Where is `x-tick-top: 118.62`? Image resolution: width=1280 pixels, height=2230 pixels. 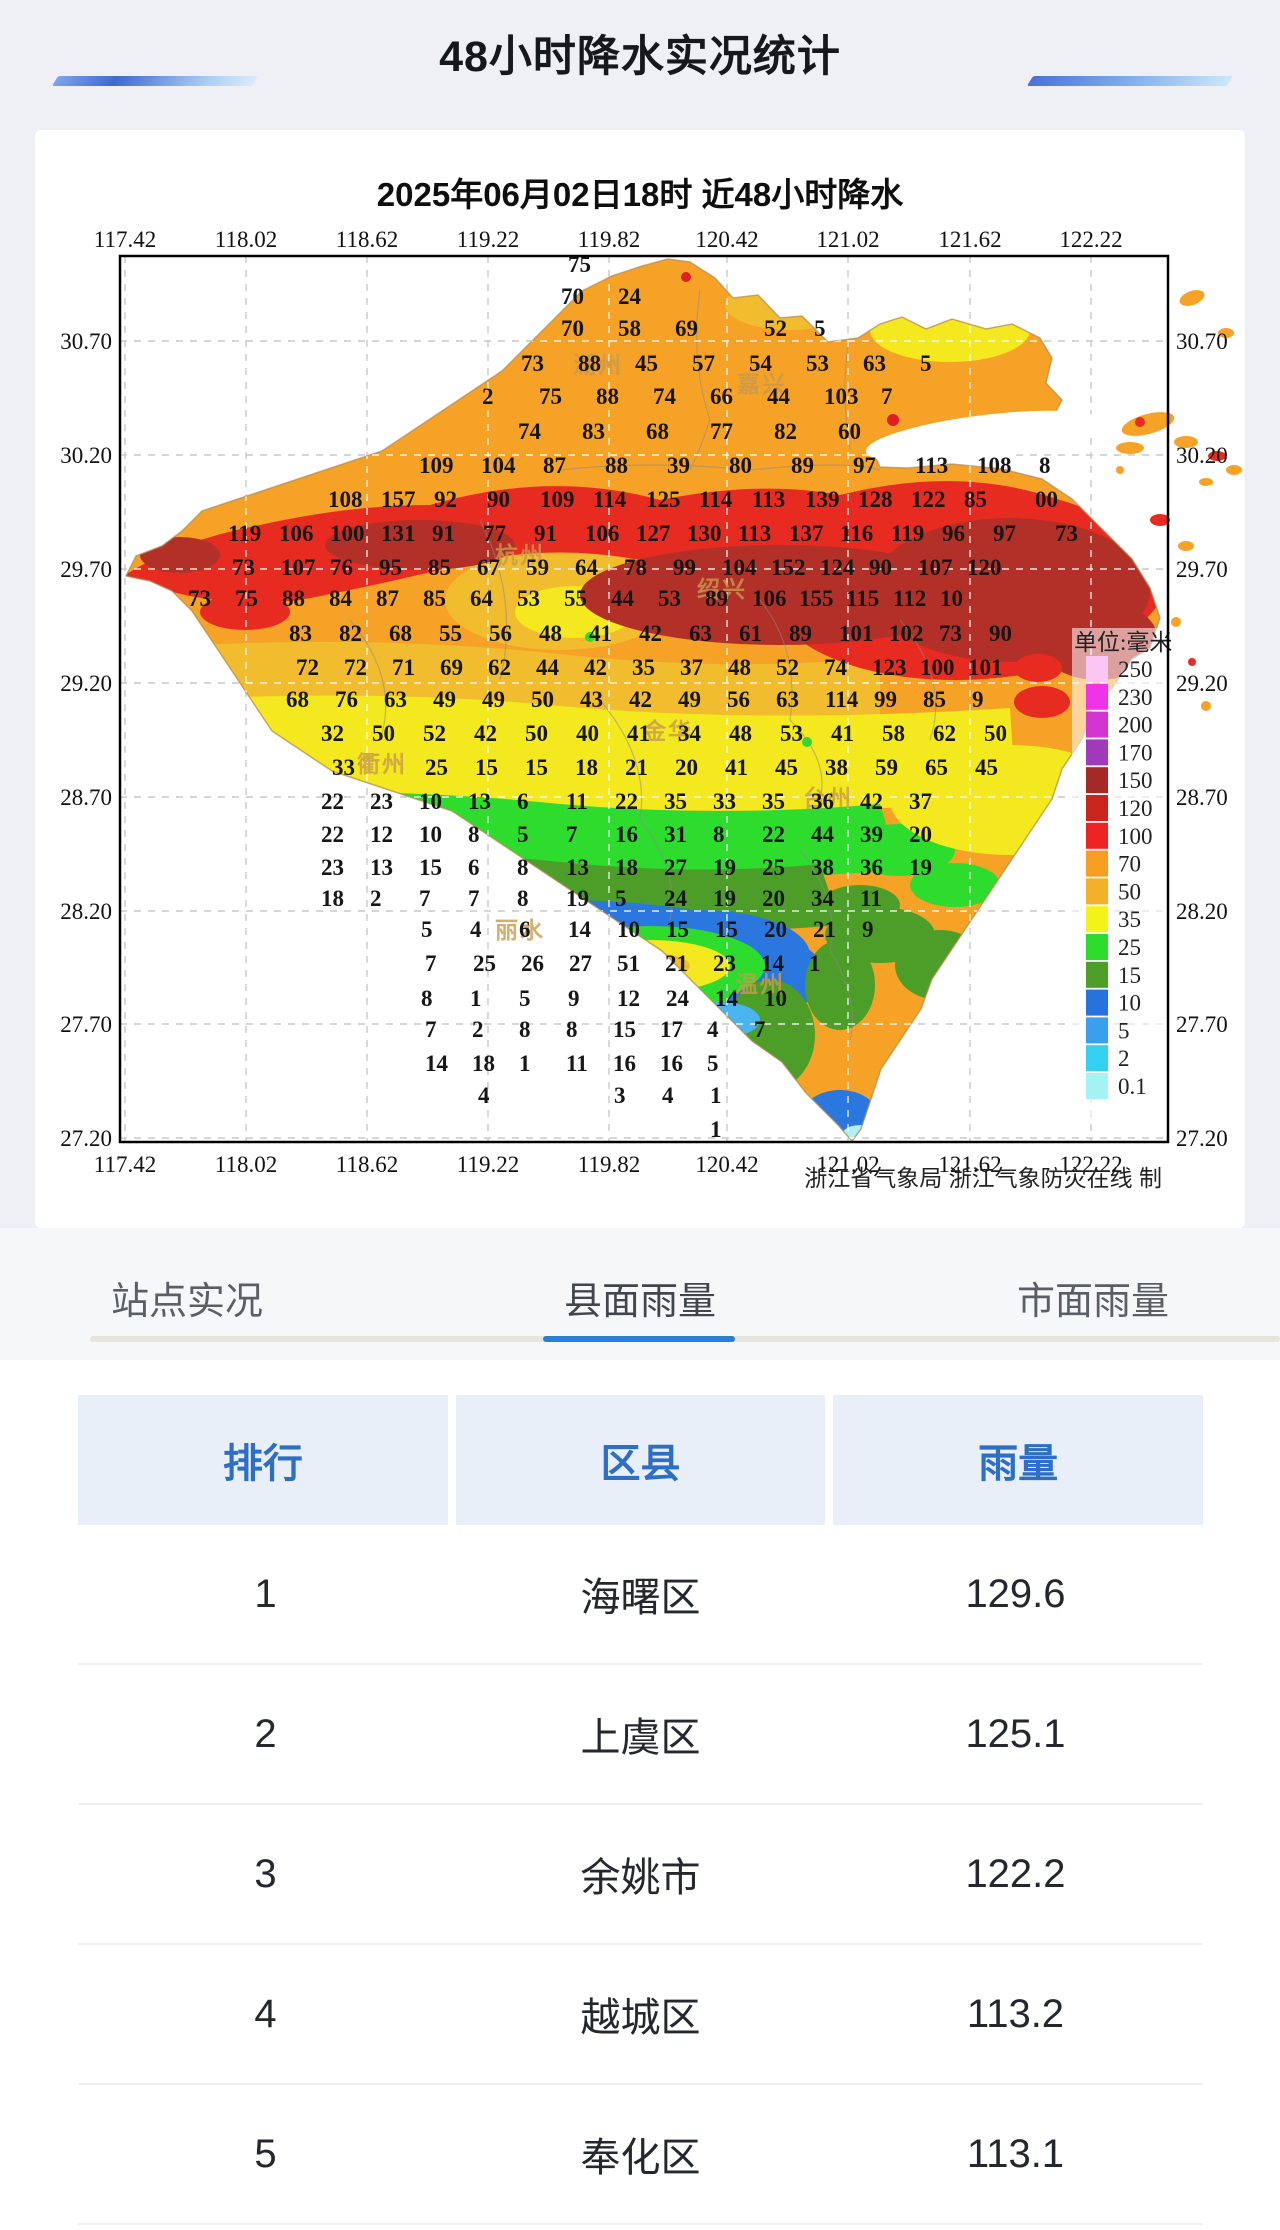
x-tick-top: 118.62 is located at coordinates (367, 239).